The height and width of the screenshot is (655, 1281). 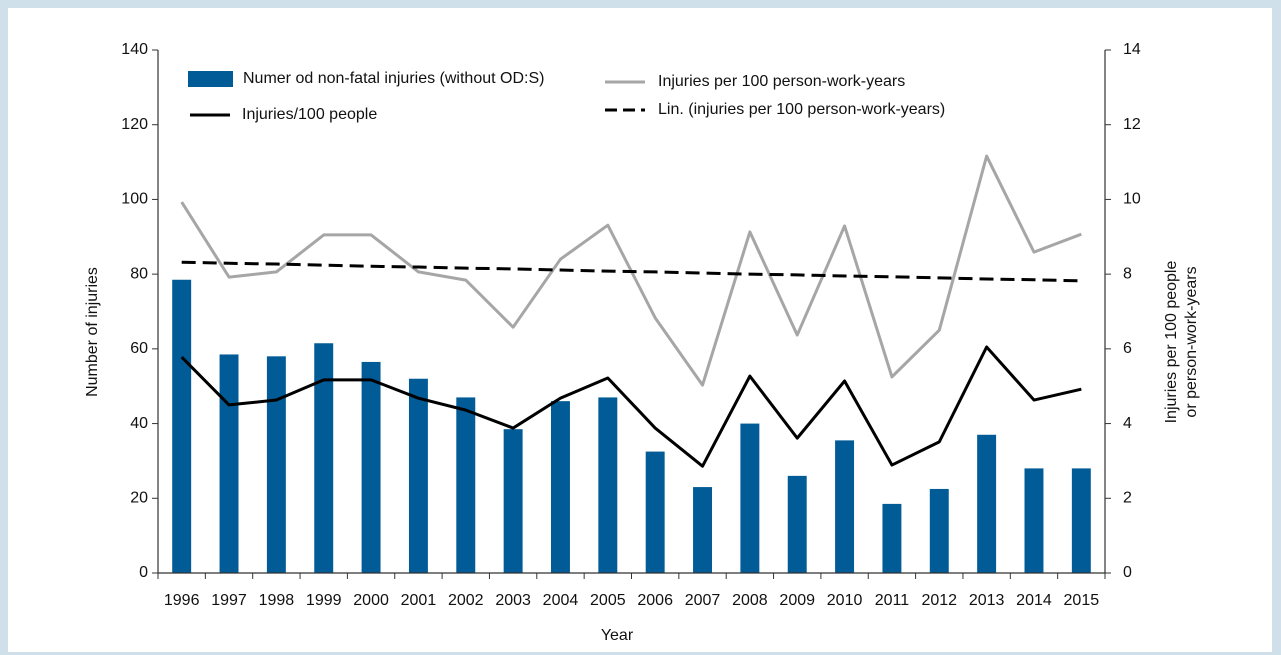 I want to click on x-tick-label: 2005, so click(x=608, y=600).